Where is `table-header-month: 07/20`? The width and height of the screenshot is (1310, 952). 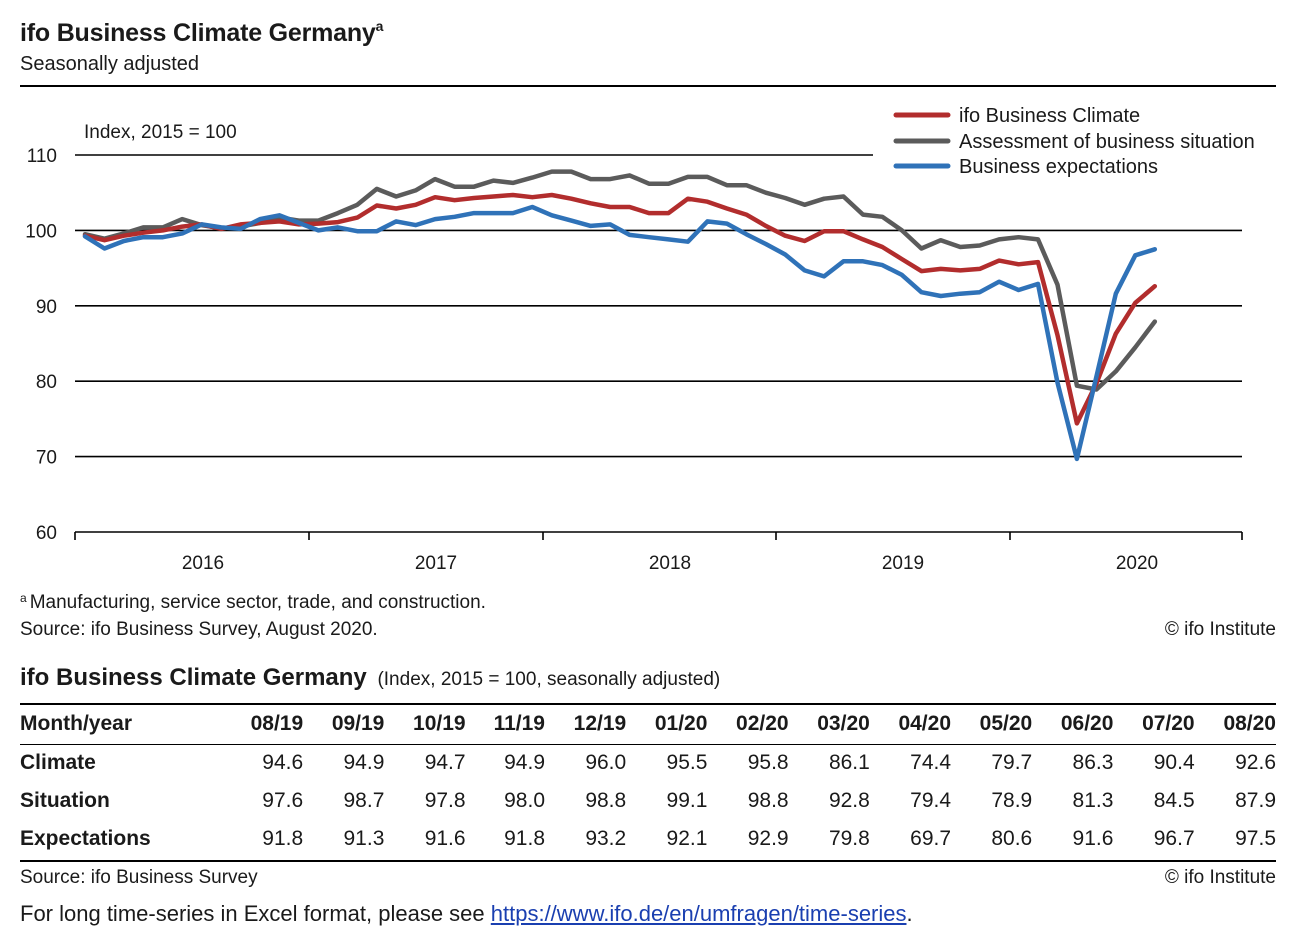
table-header-month: 07/20 is located at coordinates (1168, 723).